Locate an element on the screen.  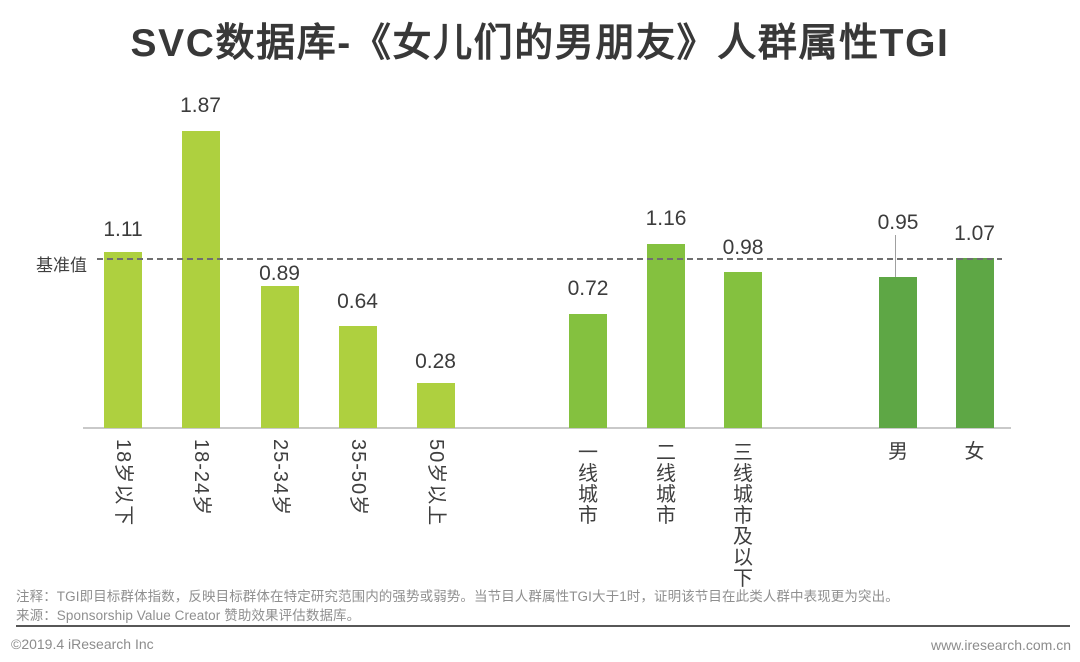
x-tick-city-tier-0: 一线城市 is located at coordinates (588, 484).